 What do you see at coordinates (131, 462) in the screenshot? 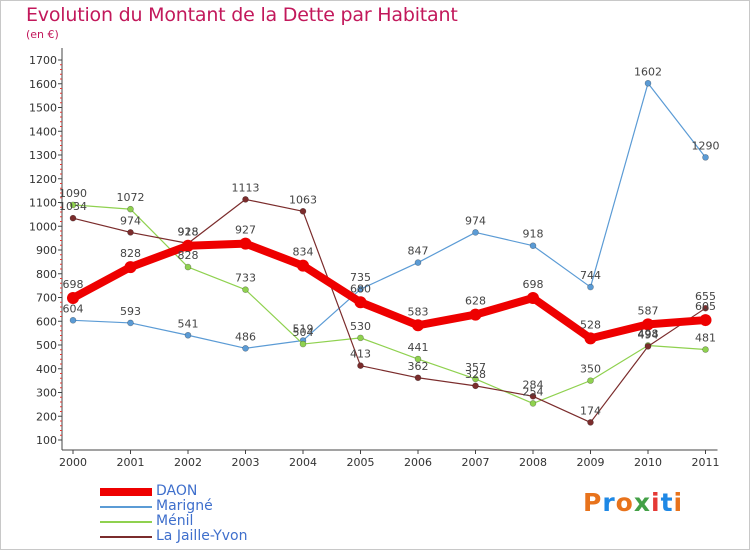
I see `x-tick-label: 2001` at bounding box center [131, 462].